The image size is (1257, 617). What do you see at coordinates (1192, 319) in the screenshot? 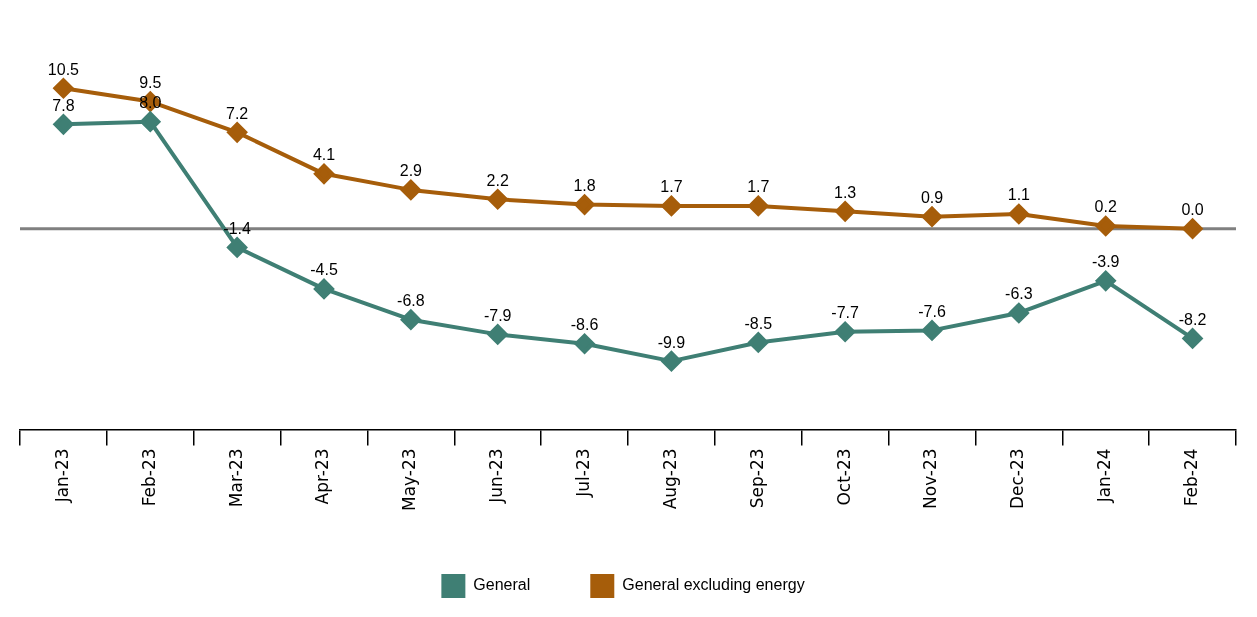
I see `data-label: -8.2` at bounding box center [1192, 319].